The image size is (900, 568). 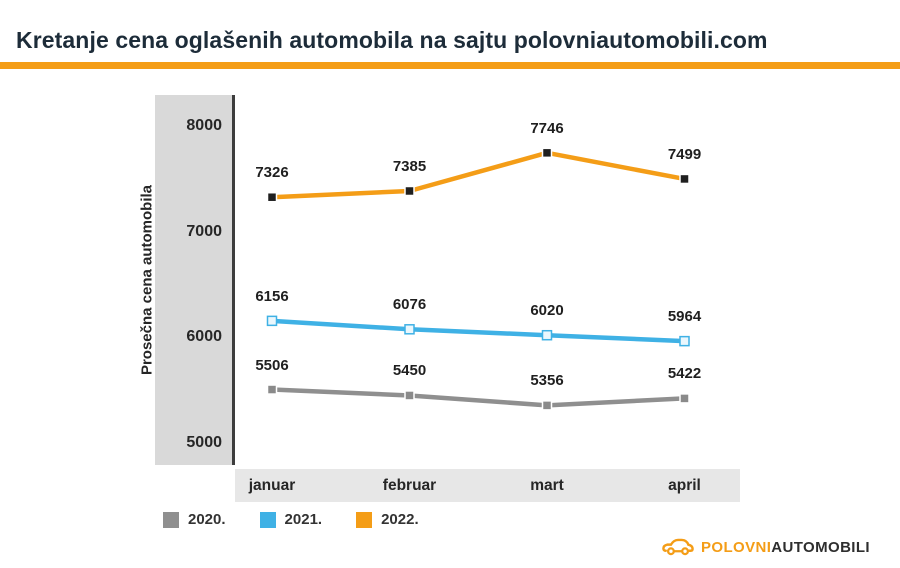 I want to click on legend-swatch-2022, so click(x=364, y=519).